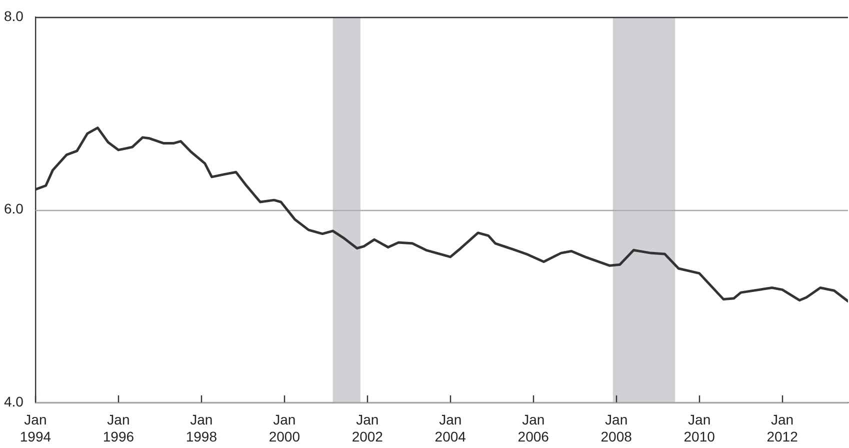 The image size is (849, 448). I want to click on x-tick-label: Jan 1994, so click(36, 428).